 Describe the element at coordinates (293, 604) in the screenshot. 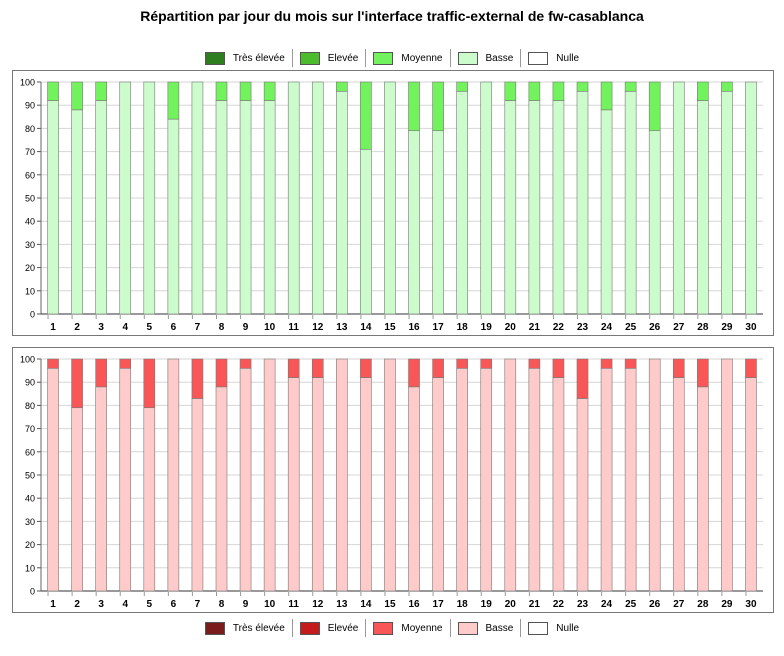

I see `x-tick-label: 11` at that location.